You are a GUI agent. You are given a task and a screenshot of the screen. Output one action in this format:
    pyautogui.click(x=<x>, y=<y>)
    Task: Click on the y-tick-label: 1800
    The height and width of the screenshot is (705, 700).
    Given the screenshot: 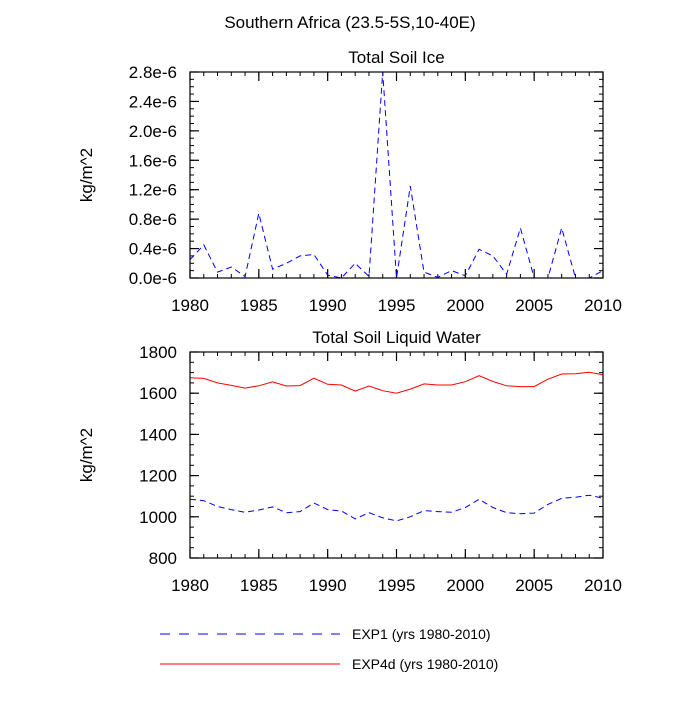 What is the action you would take?
    pyautogui.click(x=158, y=352)
    